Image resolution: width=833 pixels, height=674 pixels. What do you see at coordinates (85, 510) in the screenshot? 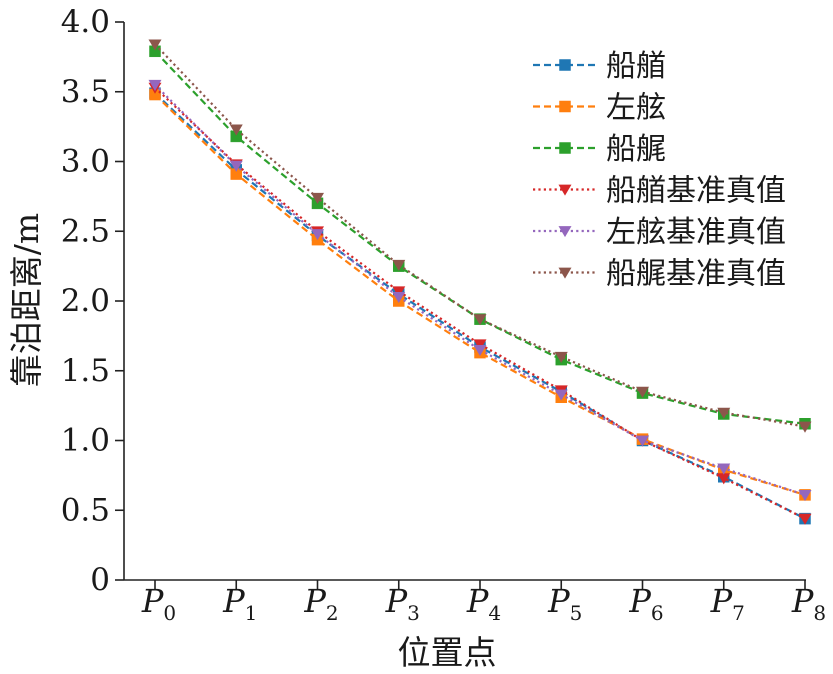
I see `y-tick-label: 0.5` at bounding box center [85, 510].